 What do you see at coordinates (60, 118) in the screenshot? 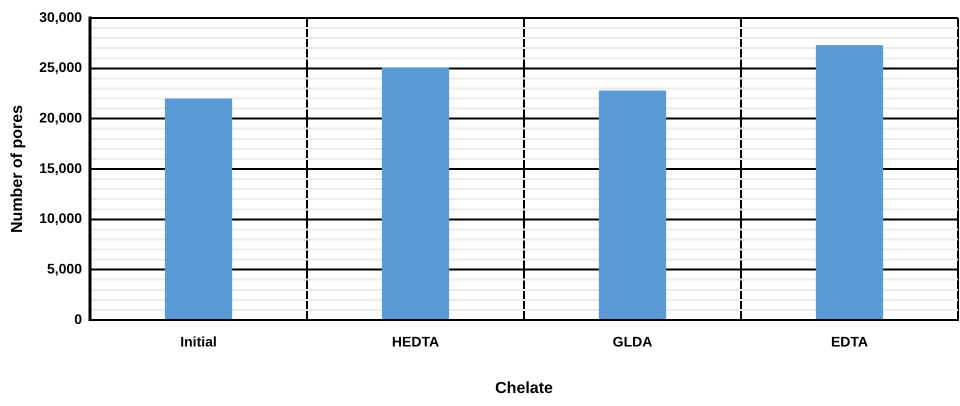
I see `y-tick-label: 20,000` at bounding box center [60, 118].